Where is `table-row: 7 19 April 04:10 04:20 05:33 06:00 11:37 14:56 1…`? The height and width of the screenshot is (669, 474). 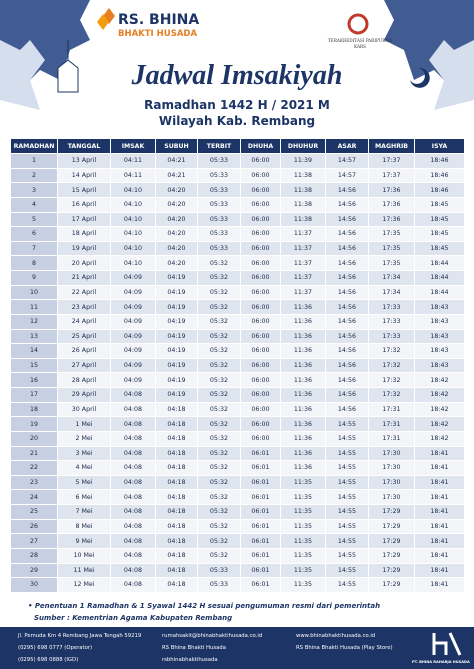 table-row: 7 19 April 04:10 04:20 05:33 06:00 11:37 14:56 1… is located at coordinates (237, 248).